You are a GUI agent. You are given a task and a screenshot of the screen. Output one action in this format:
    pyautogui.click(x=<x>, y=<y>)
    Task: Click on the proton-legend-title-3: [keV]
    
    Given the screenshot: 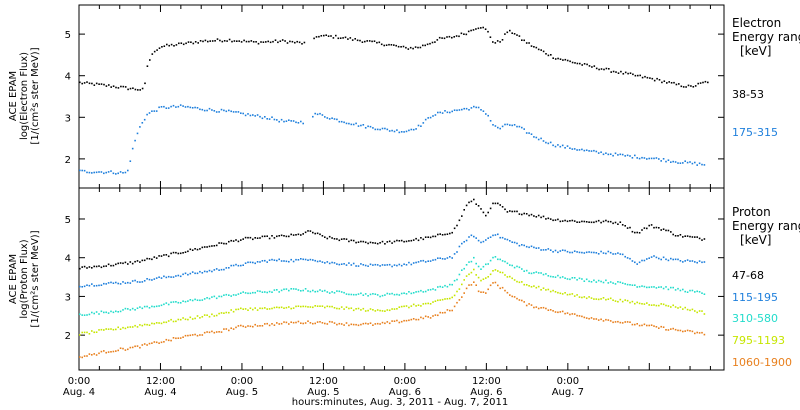 What is the action you would take?
    pyautogui.click(x=755, y=240)
    